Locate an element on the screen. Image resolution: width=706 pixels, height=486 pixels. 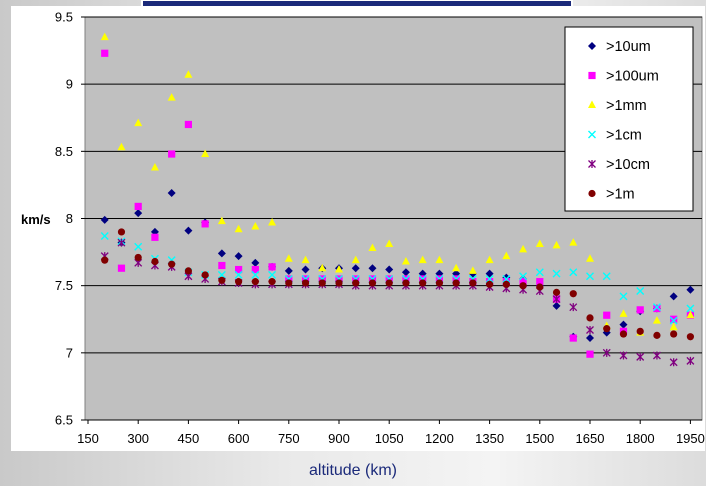
x-tick-label: 750 is located at coordinates (289, 438).